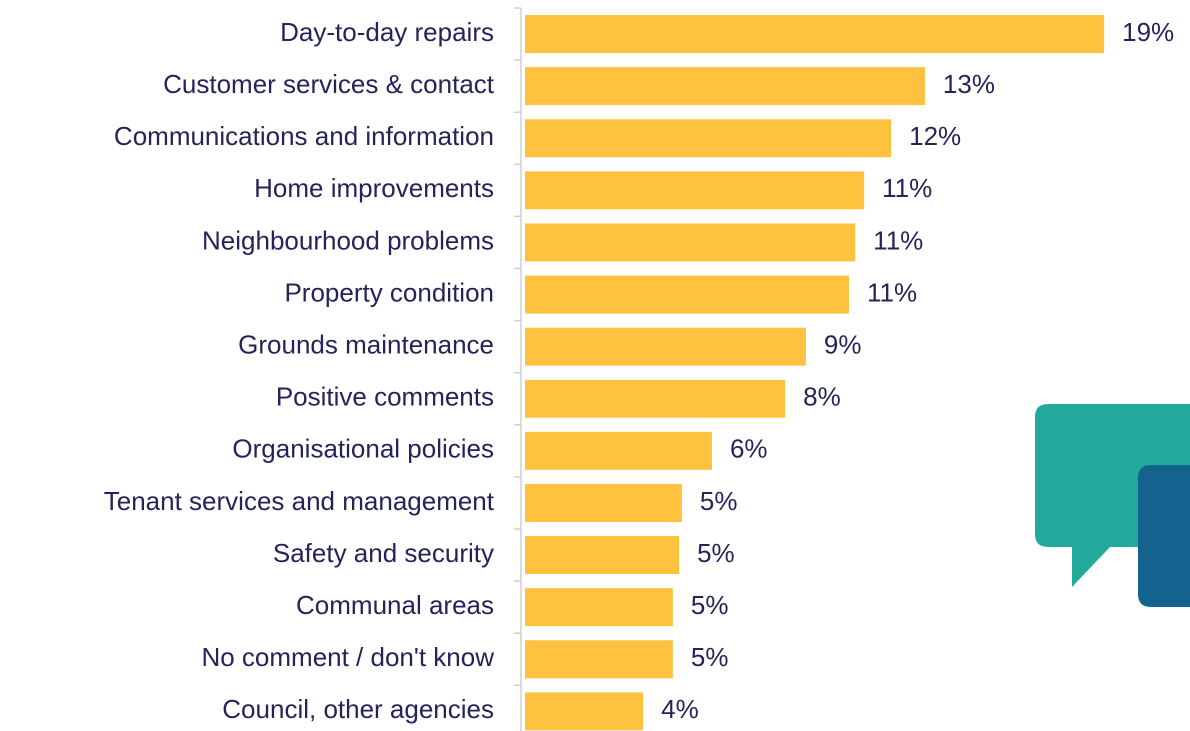 The image size is (1190, 731). Describe the element at coordinates (383, 553) in the screenshot. I see `category-label: Safety and security` at that location.